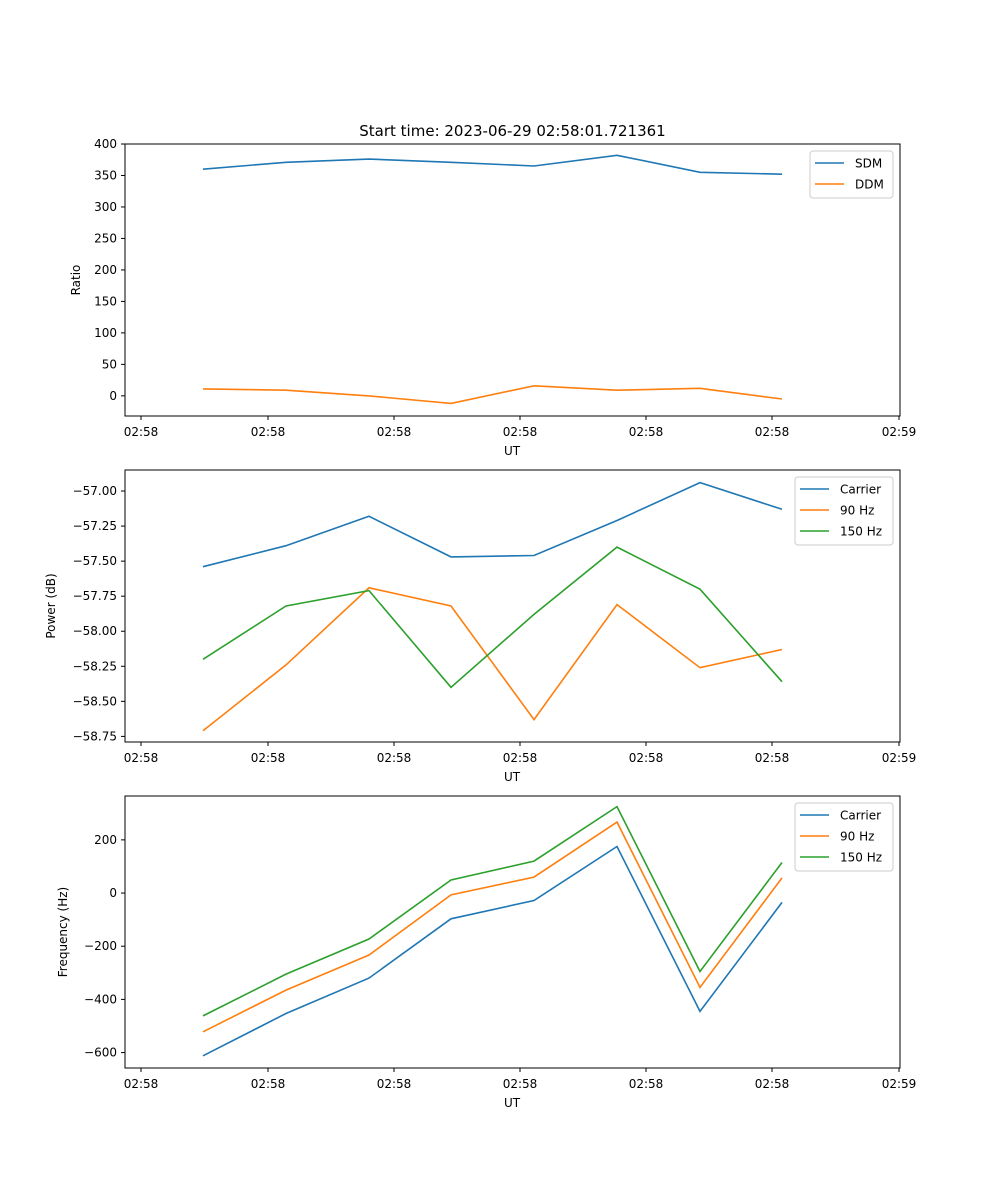  Describe the element at coordinates (100, 999) in the screenshot. I see `y-tick-label: −400` at that location.